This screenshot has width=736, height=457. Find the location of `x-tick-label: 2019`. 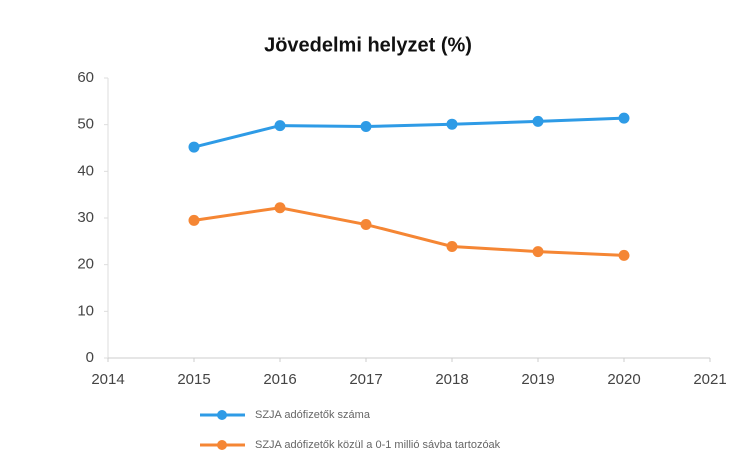

x-tick-label: 2019 is located at coordinates (537, 379).